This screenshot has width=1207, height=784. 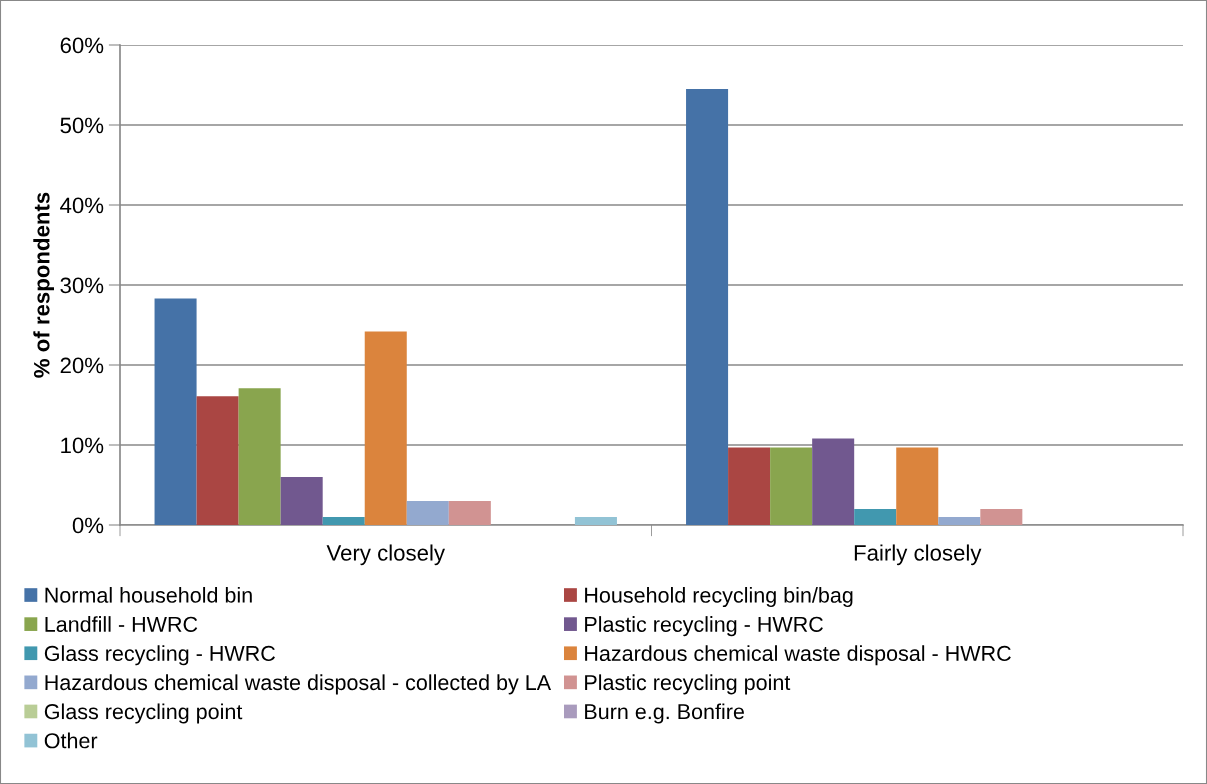 What do you see at coordinates (82, 365) in the screenshot?
I see `y-tick-label: 20%` at bounding box center [82, 365].